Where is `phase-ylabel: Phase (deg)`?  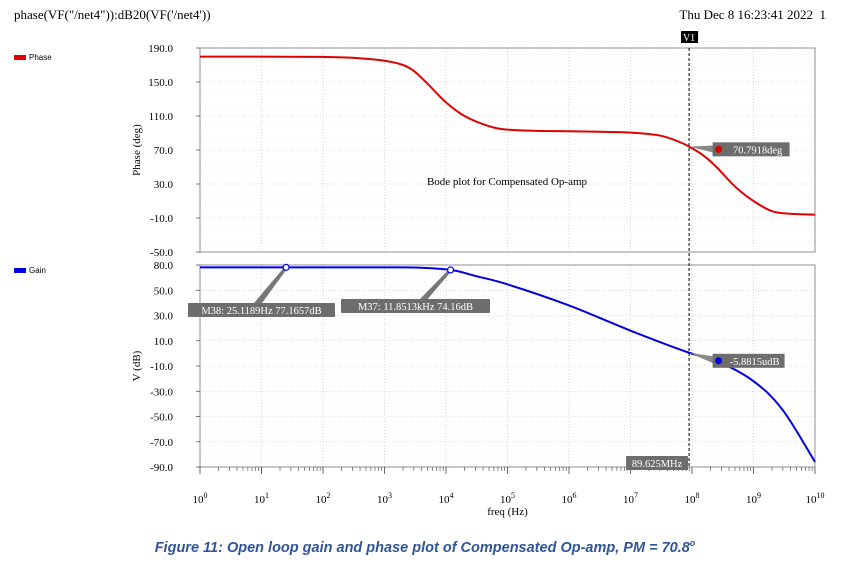
phase-ylabel: Phase (deg) is located at coordinates (137, 150).